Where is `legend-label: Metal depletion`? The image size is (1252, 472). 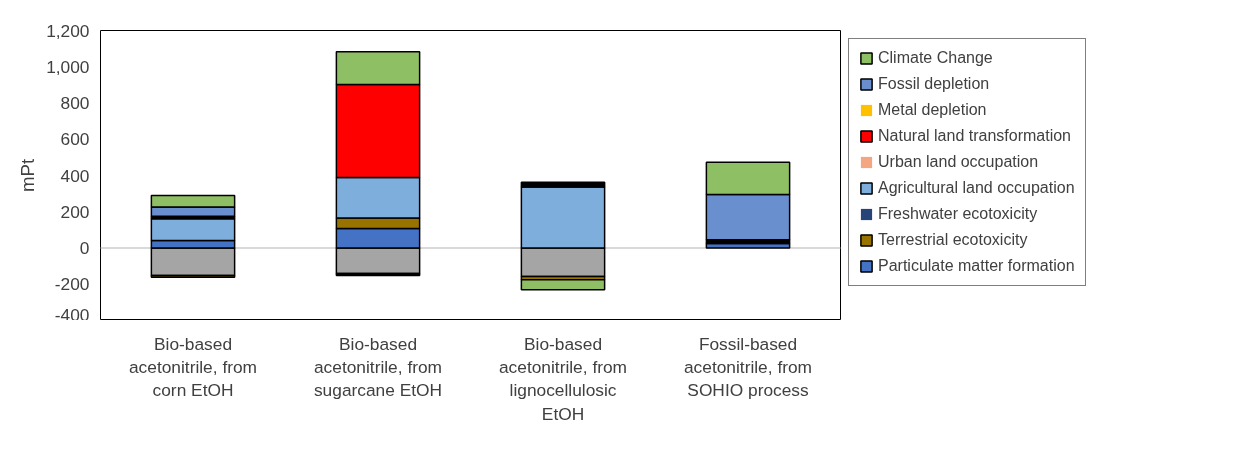 legend-label: Metal depletion is located at coordinates (932, 110).